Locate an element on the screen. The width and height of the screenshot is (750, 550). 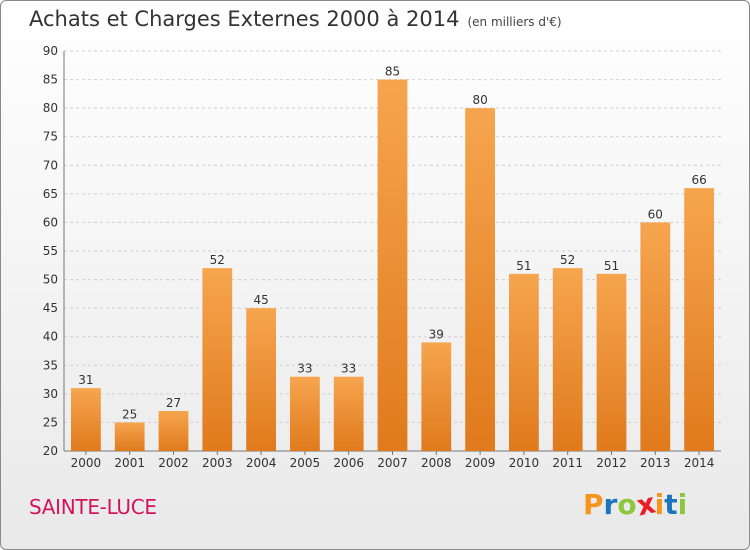
logo-letter: t is located at coordinates (671, 504).